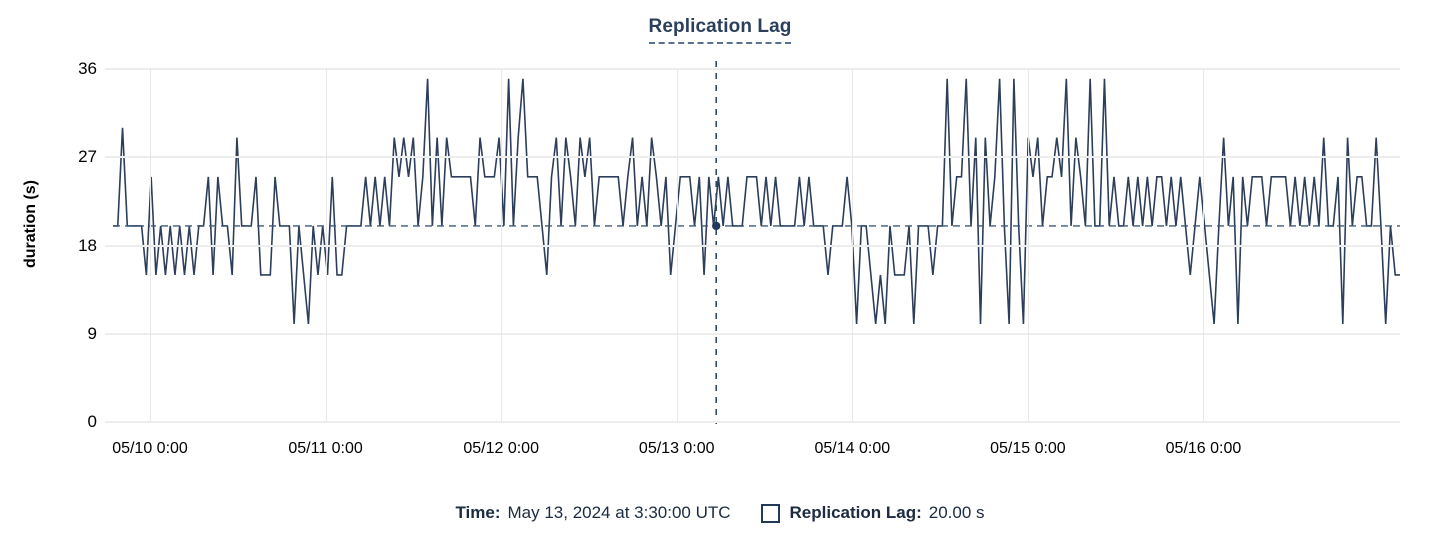 This screenshot has height=556, width=1440. I want to click on footer-series-value: 20.00 s, so click(956, 512).